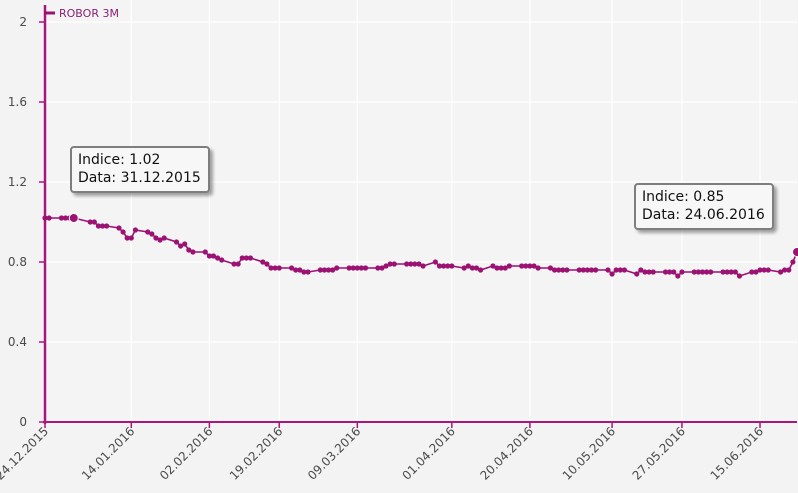 This screenshot has height=493, width=798. Describe the element at coordinates (89, 13) in the screenshot. I see `legend-label: ROBOR 3M` at that location.